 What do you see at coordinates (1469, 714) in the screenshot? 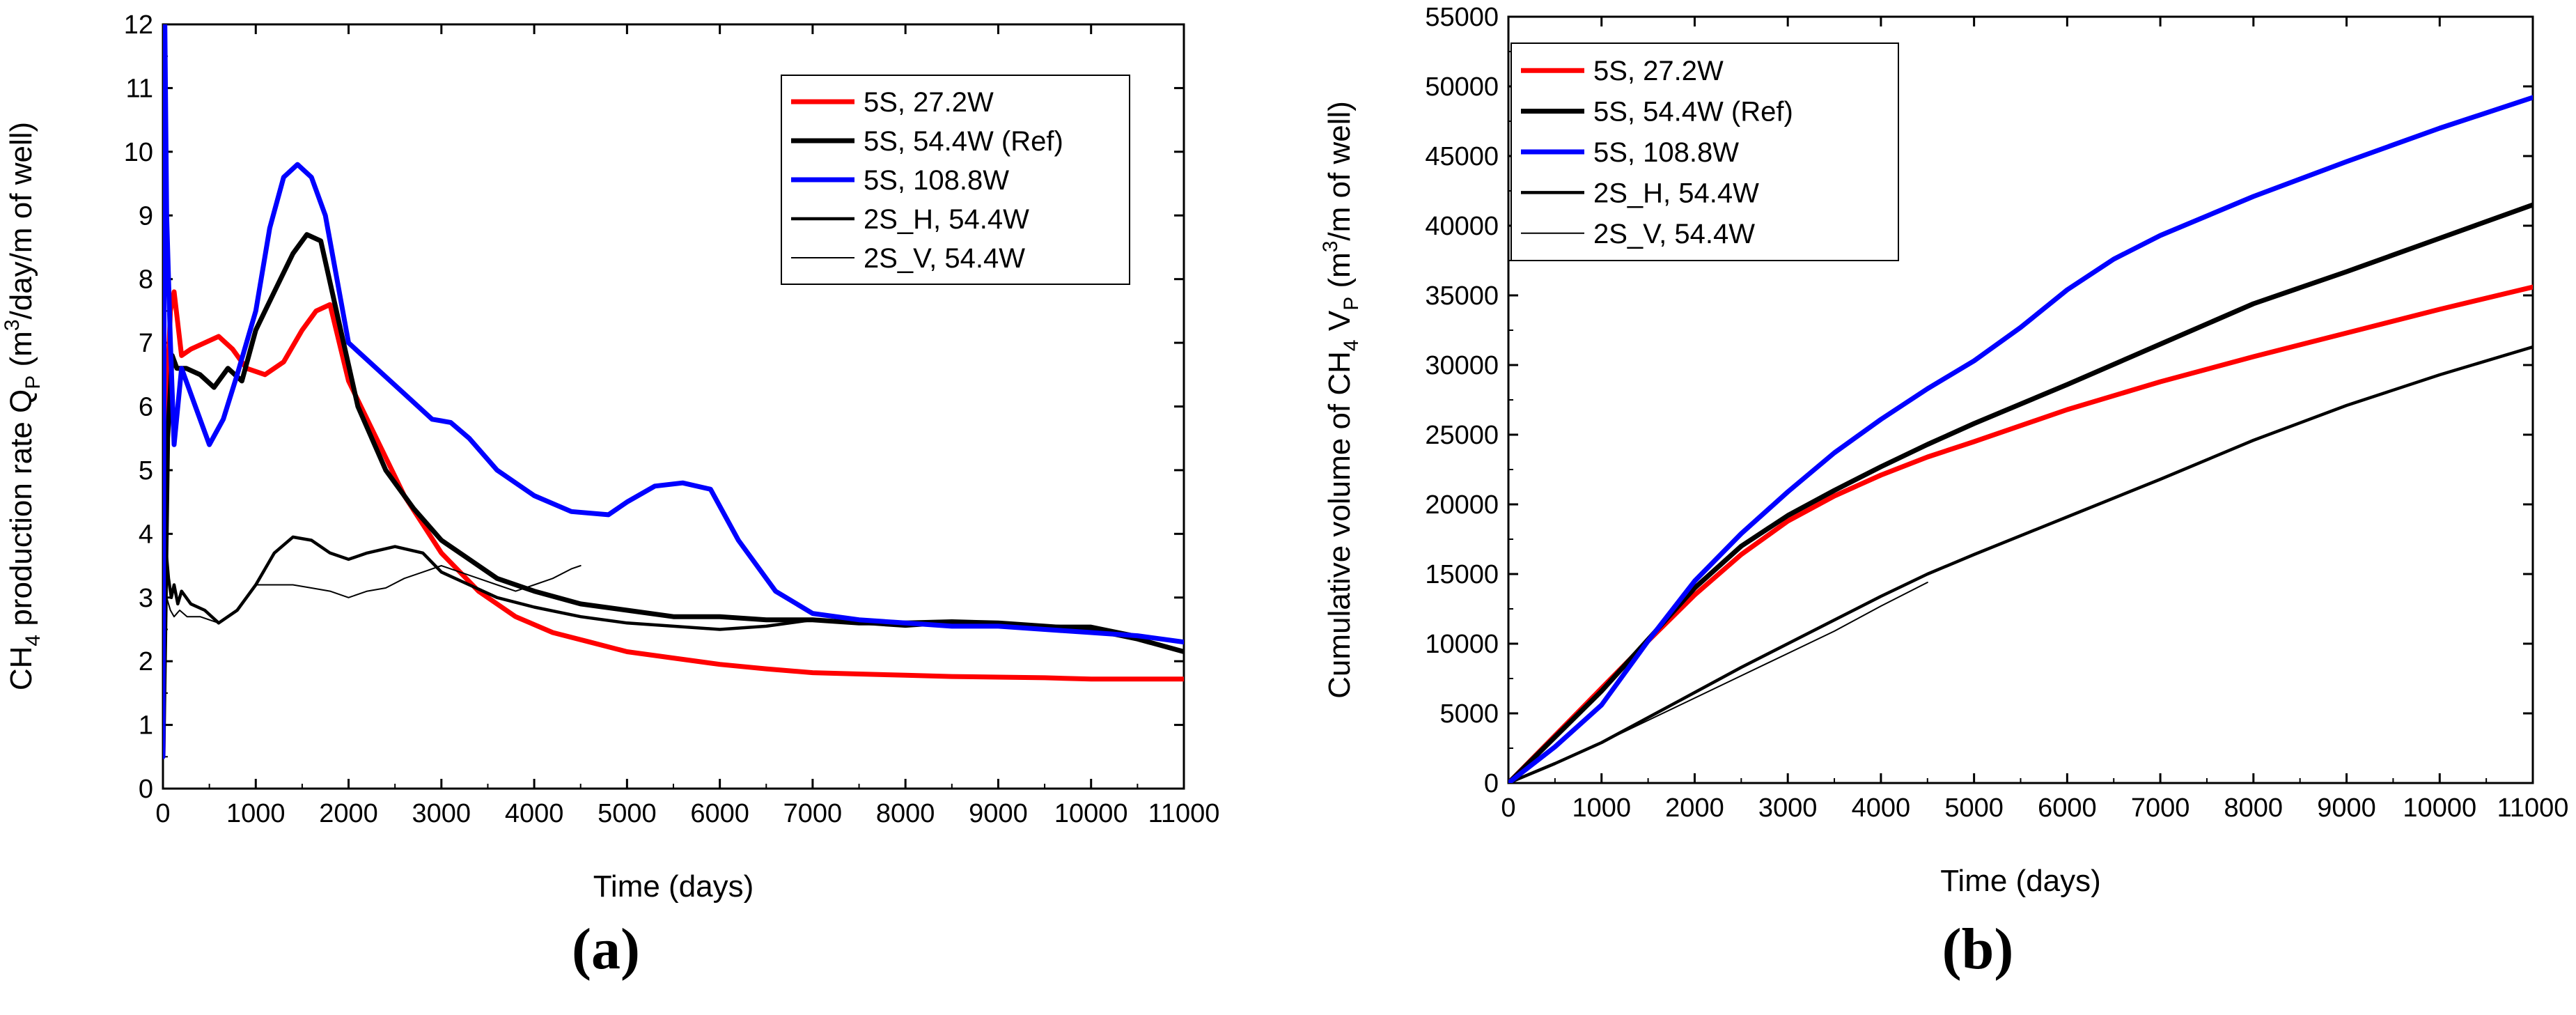
I see `y-tick-label: 5000` at bounding box center [1469, 714].